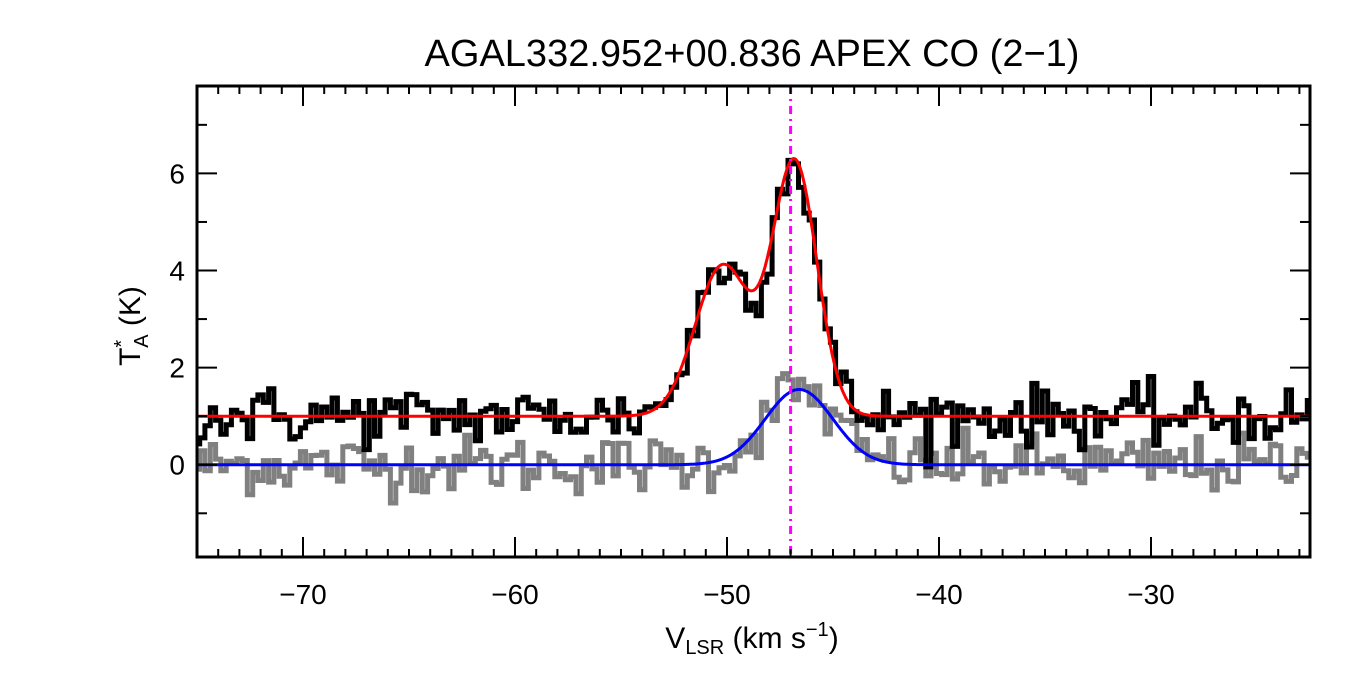  Describe the element at coordinates (177, 271) in the screenshot. I see `y-tick-label: 4` at that location.